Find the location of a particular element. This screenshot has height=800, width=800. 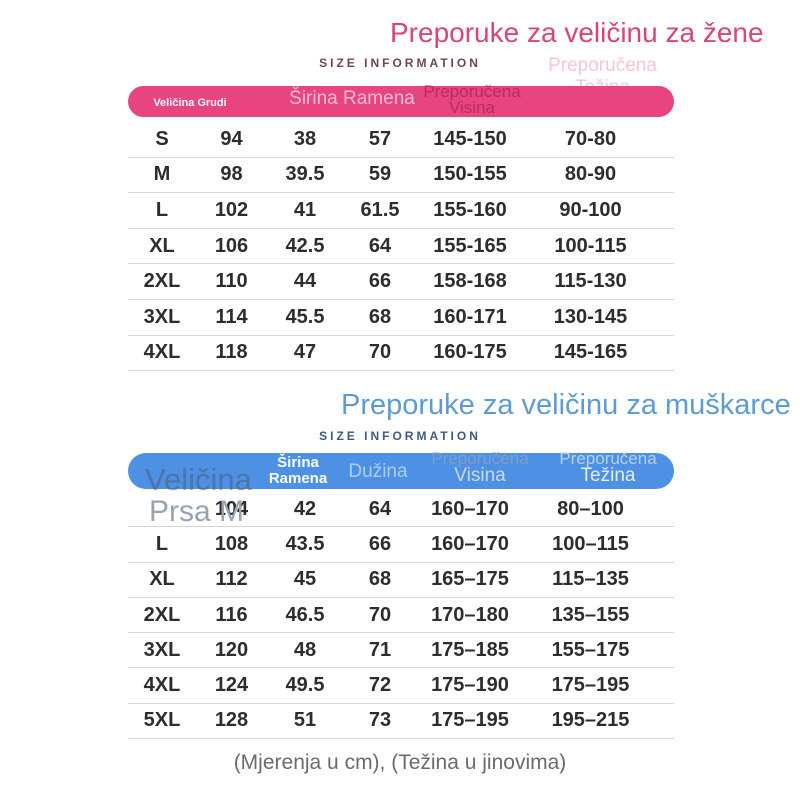

table-cell: S is located at coordinates (162, 138).